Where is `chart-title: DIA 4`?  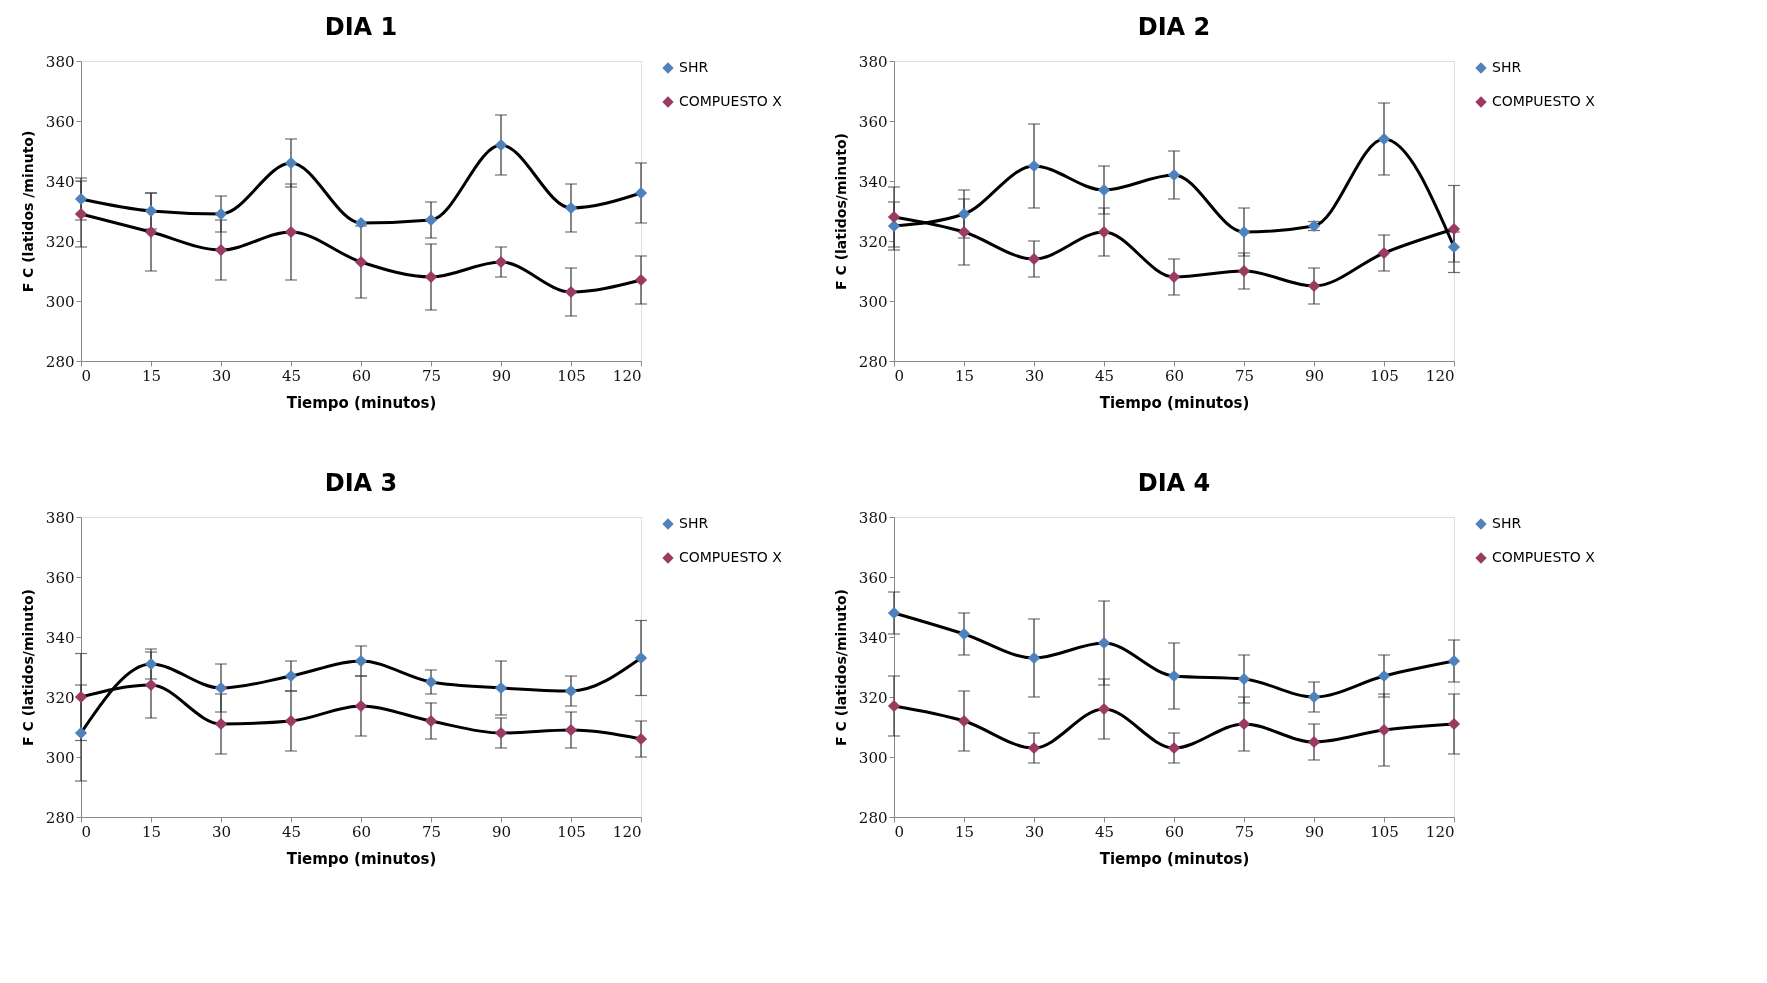 chart-title: DIA 4 is located at coordinates (1174, 483).